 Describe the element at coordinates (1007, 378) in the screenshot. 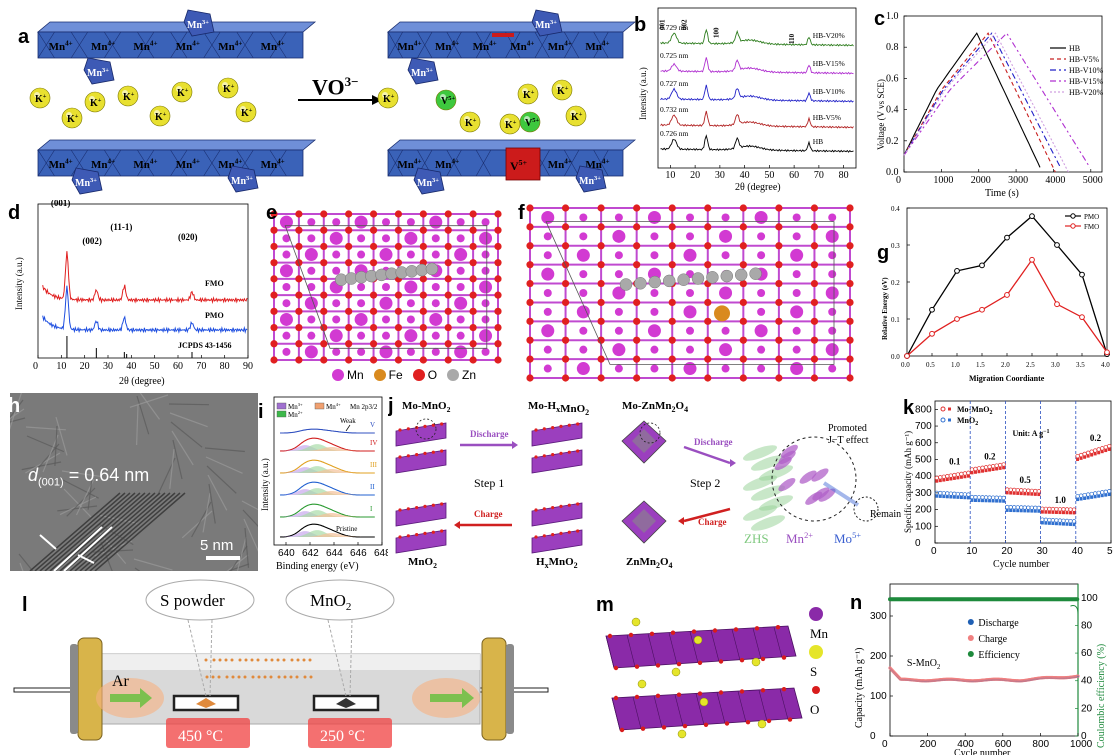

I see `x-axis-label: Migration Coordiante` at that location.